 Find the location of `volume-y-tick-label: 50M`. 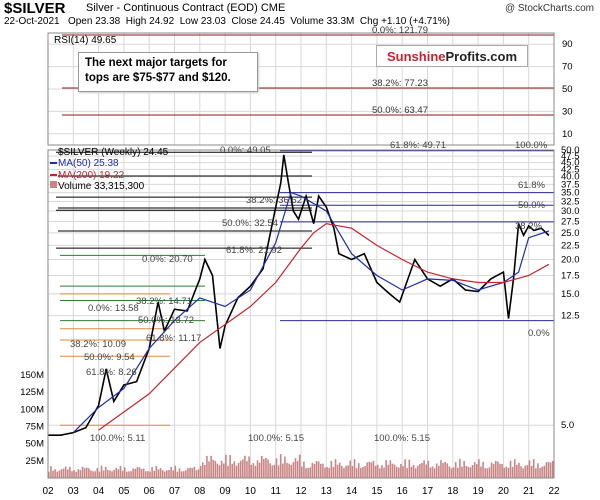

volume-y-tick-label: 50M is located at coordinates (35, 444).